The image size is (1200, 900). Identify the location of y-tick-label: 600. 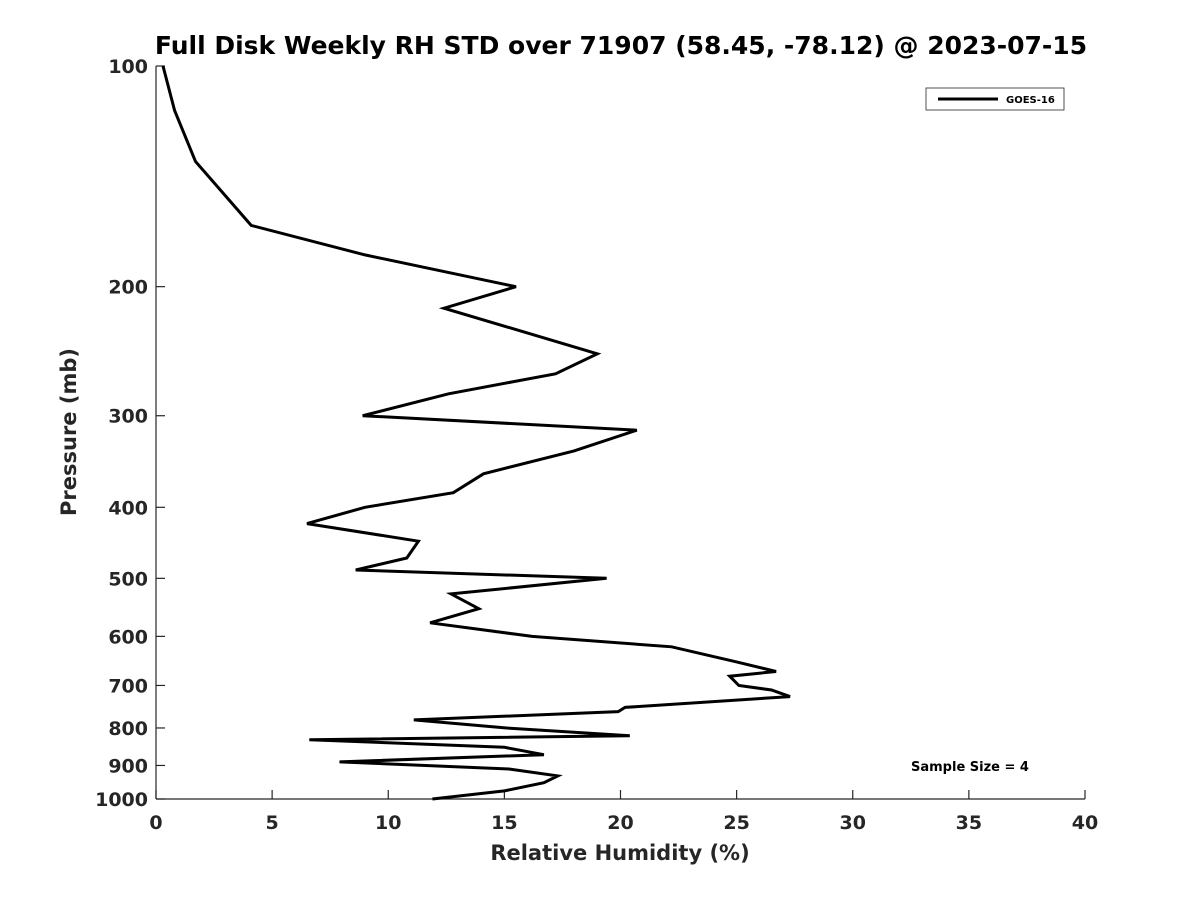
(128, 637).